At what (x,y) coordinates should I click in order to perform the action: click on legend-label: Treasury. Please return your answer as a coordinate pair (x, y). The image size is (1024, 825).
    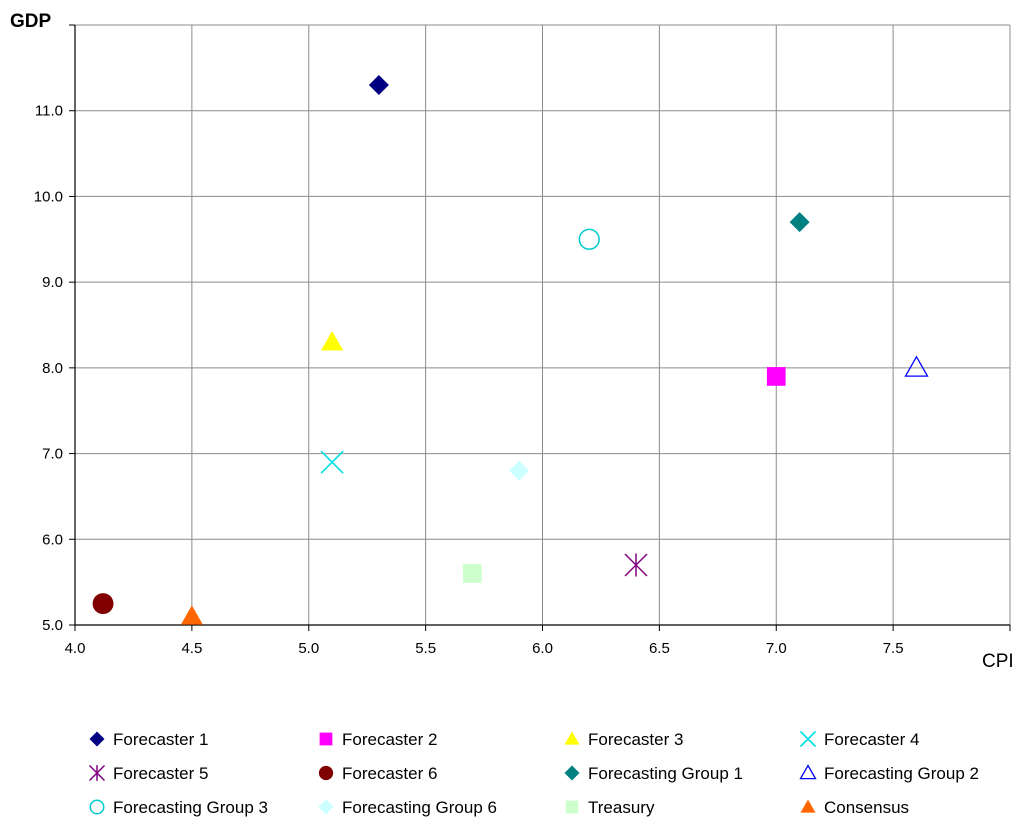
    Looking at the image, I should click on (621, 807).